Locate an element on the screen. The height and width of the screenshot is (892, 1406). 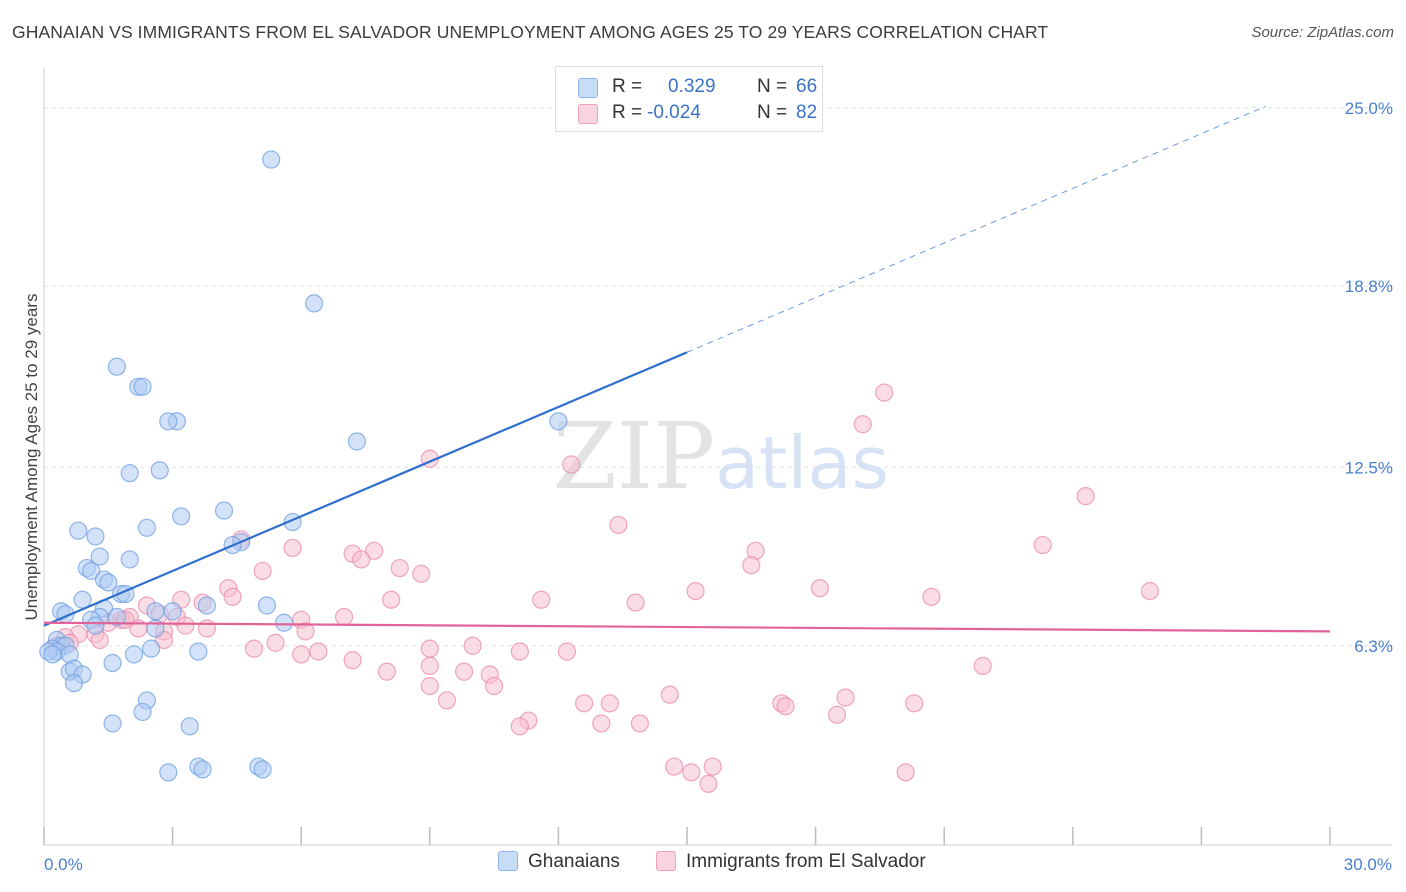
watermark-zip: ZIP is located at coordinates (634, 456).